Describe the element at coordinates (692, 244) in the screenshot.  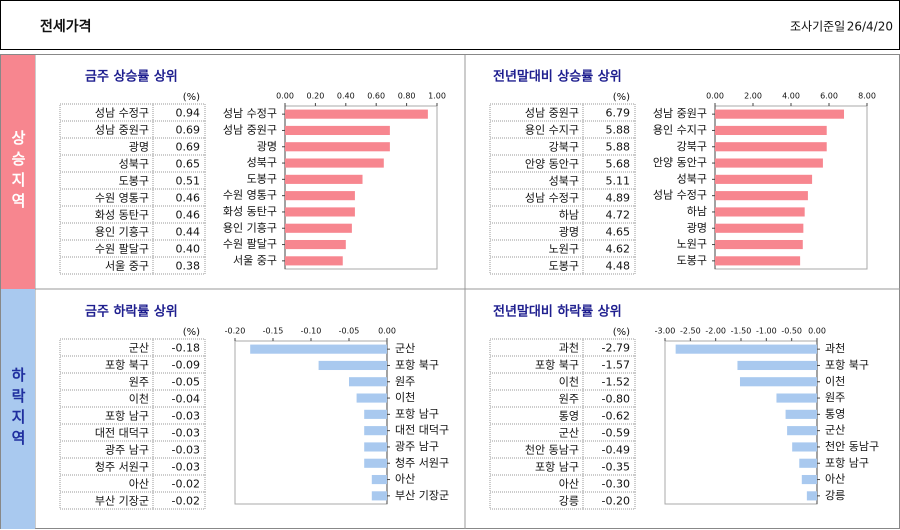
I see `category-label: 노원구` at that location.